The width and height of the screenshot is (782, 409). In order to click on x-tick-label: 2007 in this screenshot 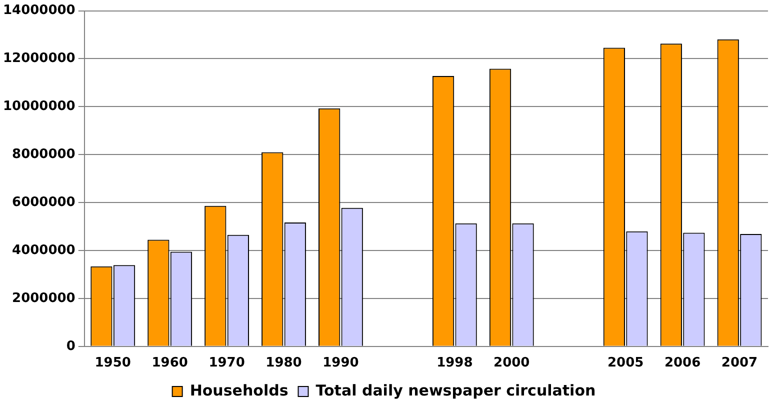, I will do `click(739, 363)`.